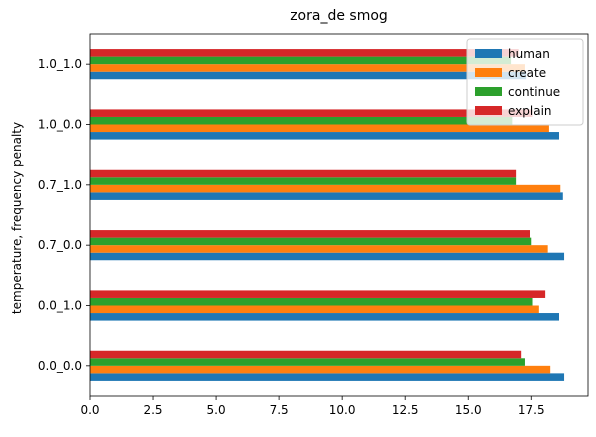  I want to click on legend-swatch-explain, so click(488, 110).